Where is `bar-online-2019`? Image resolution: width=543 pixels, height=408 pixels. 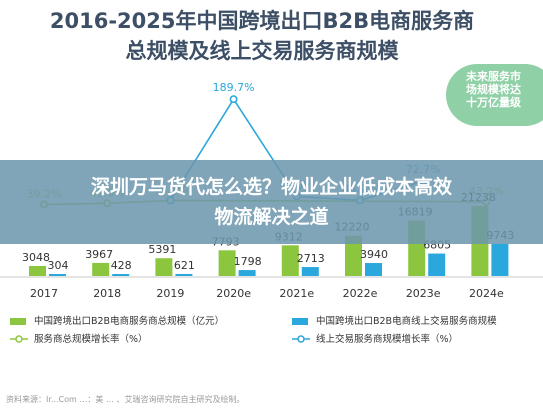
bar-online-2019 is located at coordinates (184, 274).